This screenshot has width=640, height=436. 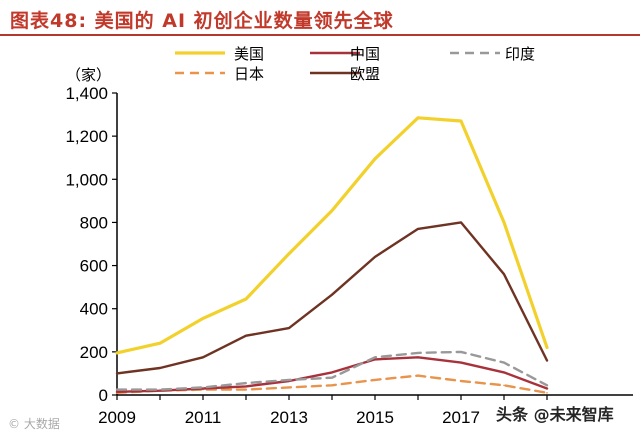 What do you see at coordinates (365, 74) in the screenshot?
I see `legend-label-欧盟: 欧盟` at bounding box center [365, 74].